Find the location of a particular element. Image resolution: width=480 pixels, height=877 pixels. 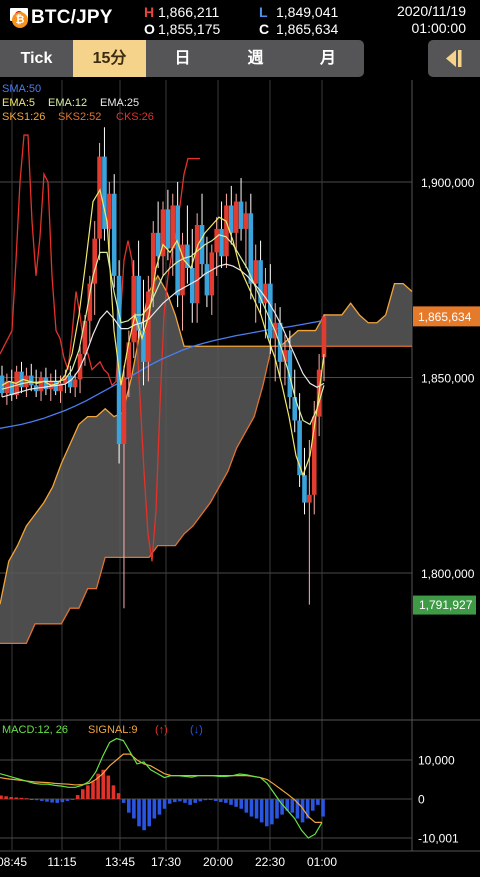

legend-hist-down: (↓) is located at coordinates (196, 730).